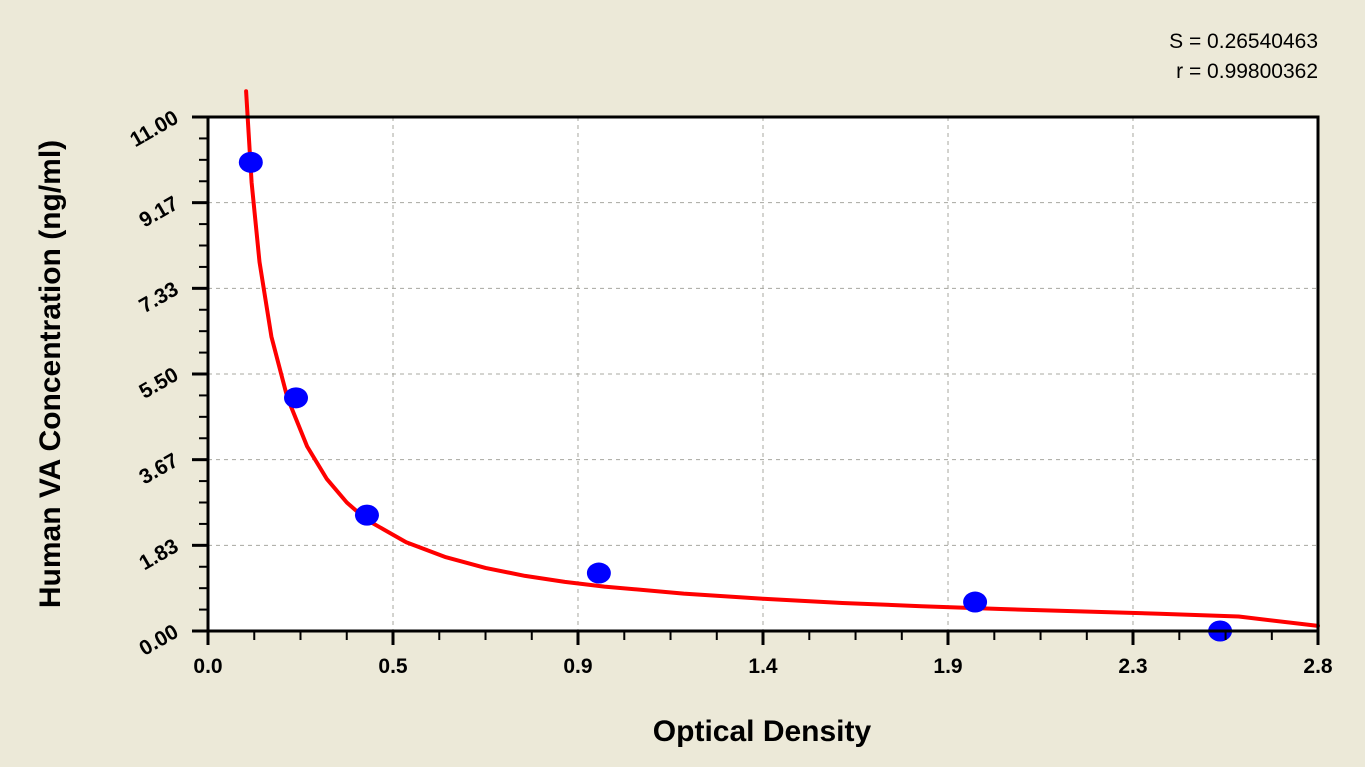  What do you see at coordinates (158, 640) in the screenshot?
I see `y-tick-label: 0.00` at bounding box center [158, 640].